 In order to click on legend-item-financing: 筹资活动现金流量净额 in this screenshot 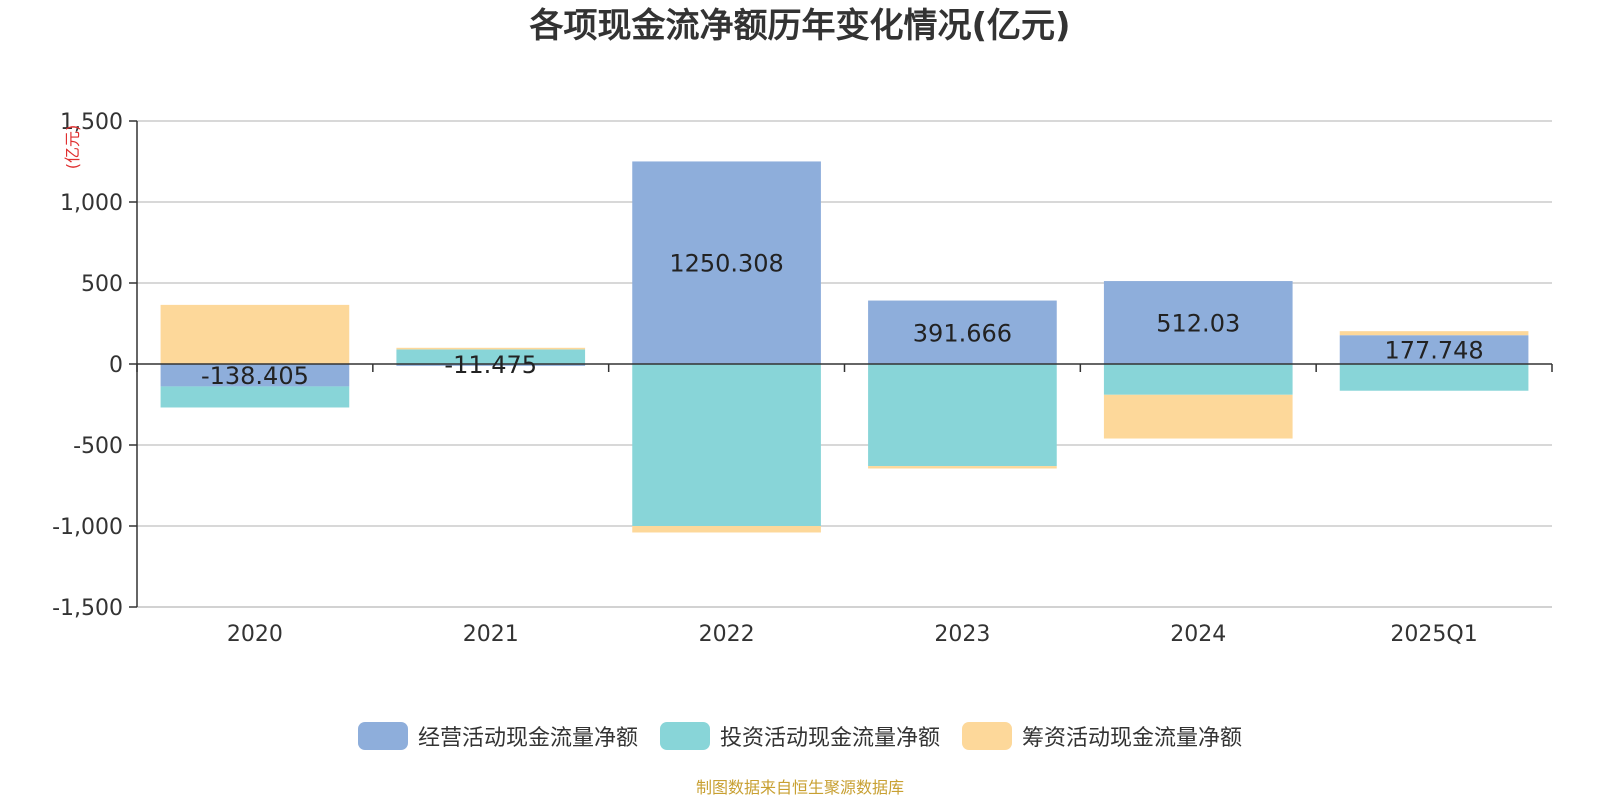, I will do `click(1102, 736)`.